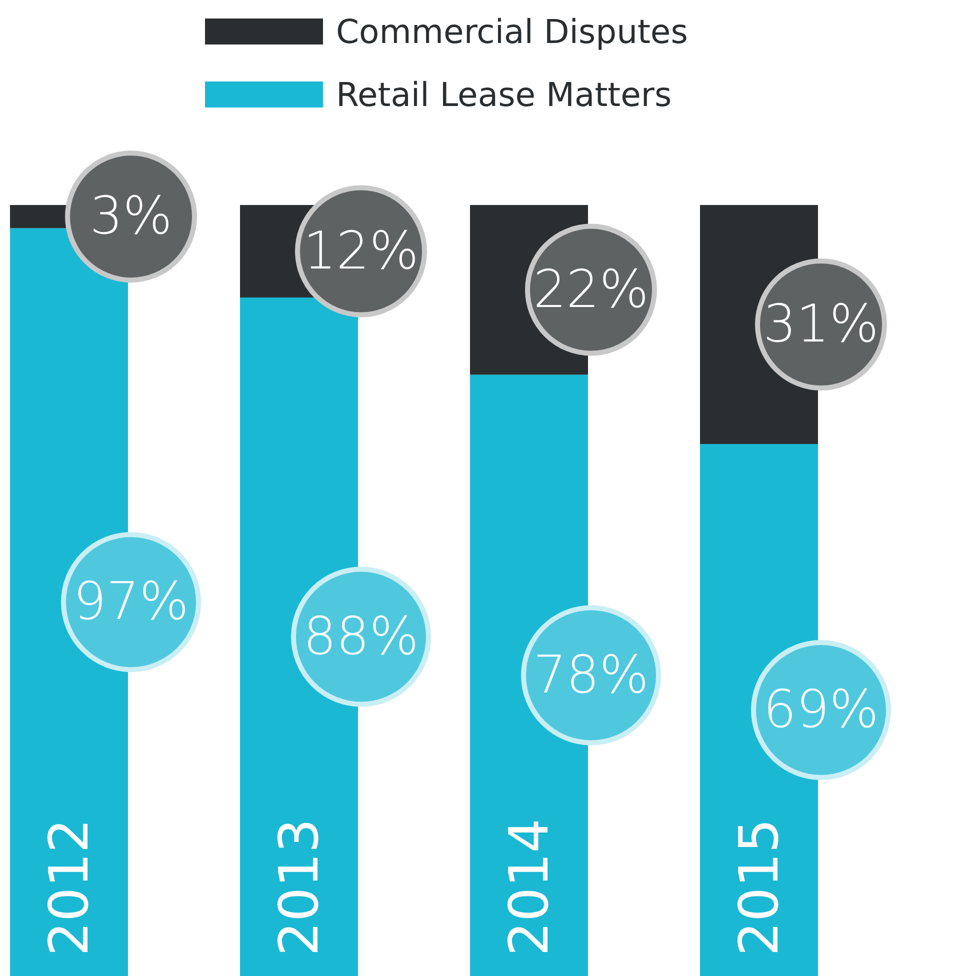 The height and width of the screenshot is (976, 954). Describe the element at coordinates (529, 887) in the screenshot. I see `x-tick-label: 2014` at that location.